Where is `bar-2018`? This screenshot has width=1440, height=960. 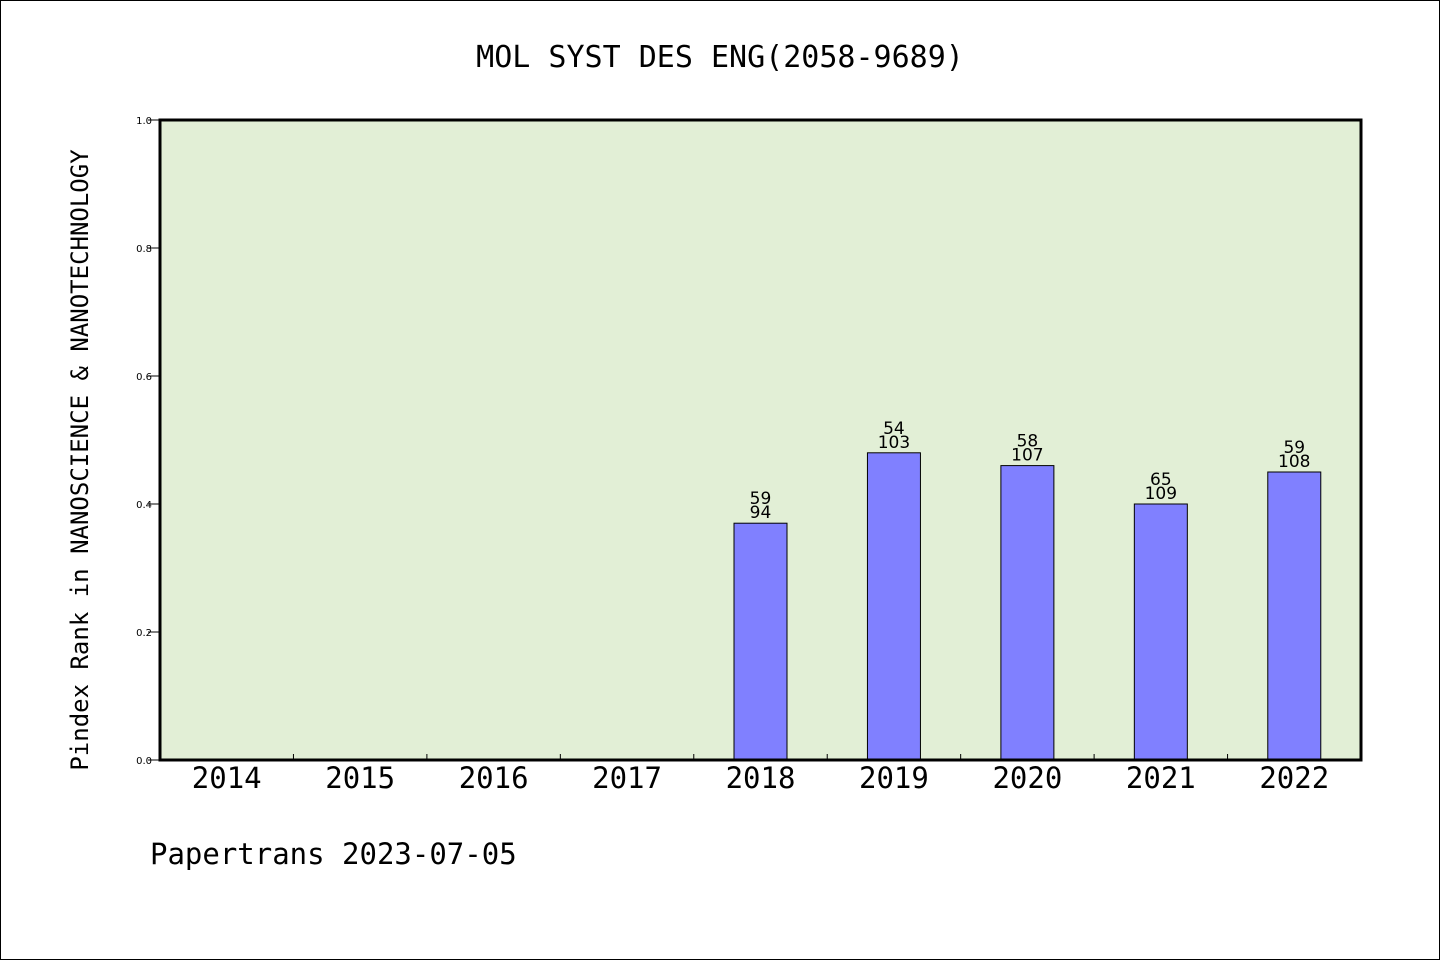 bar-2018 is located at coordinates (760, 641).